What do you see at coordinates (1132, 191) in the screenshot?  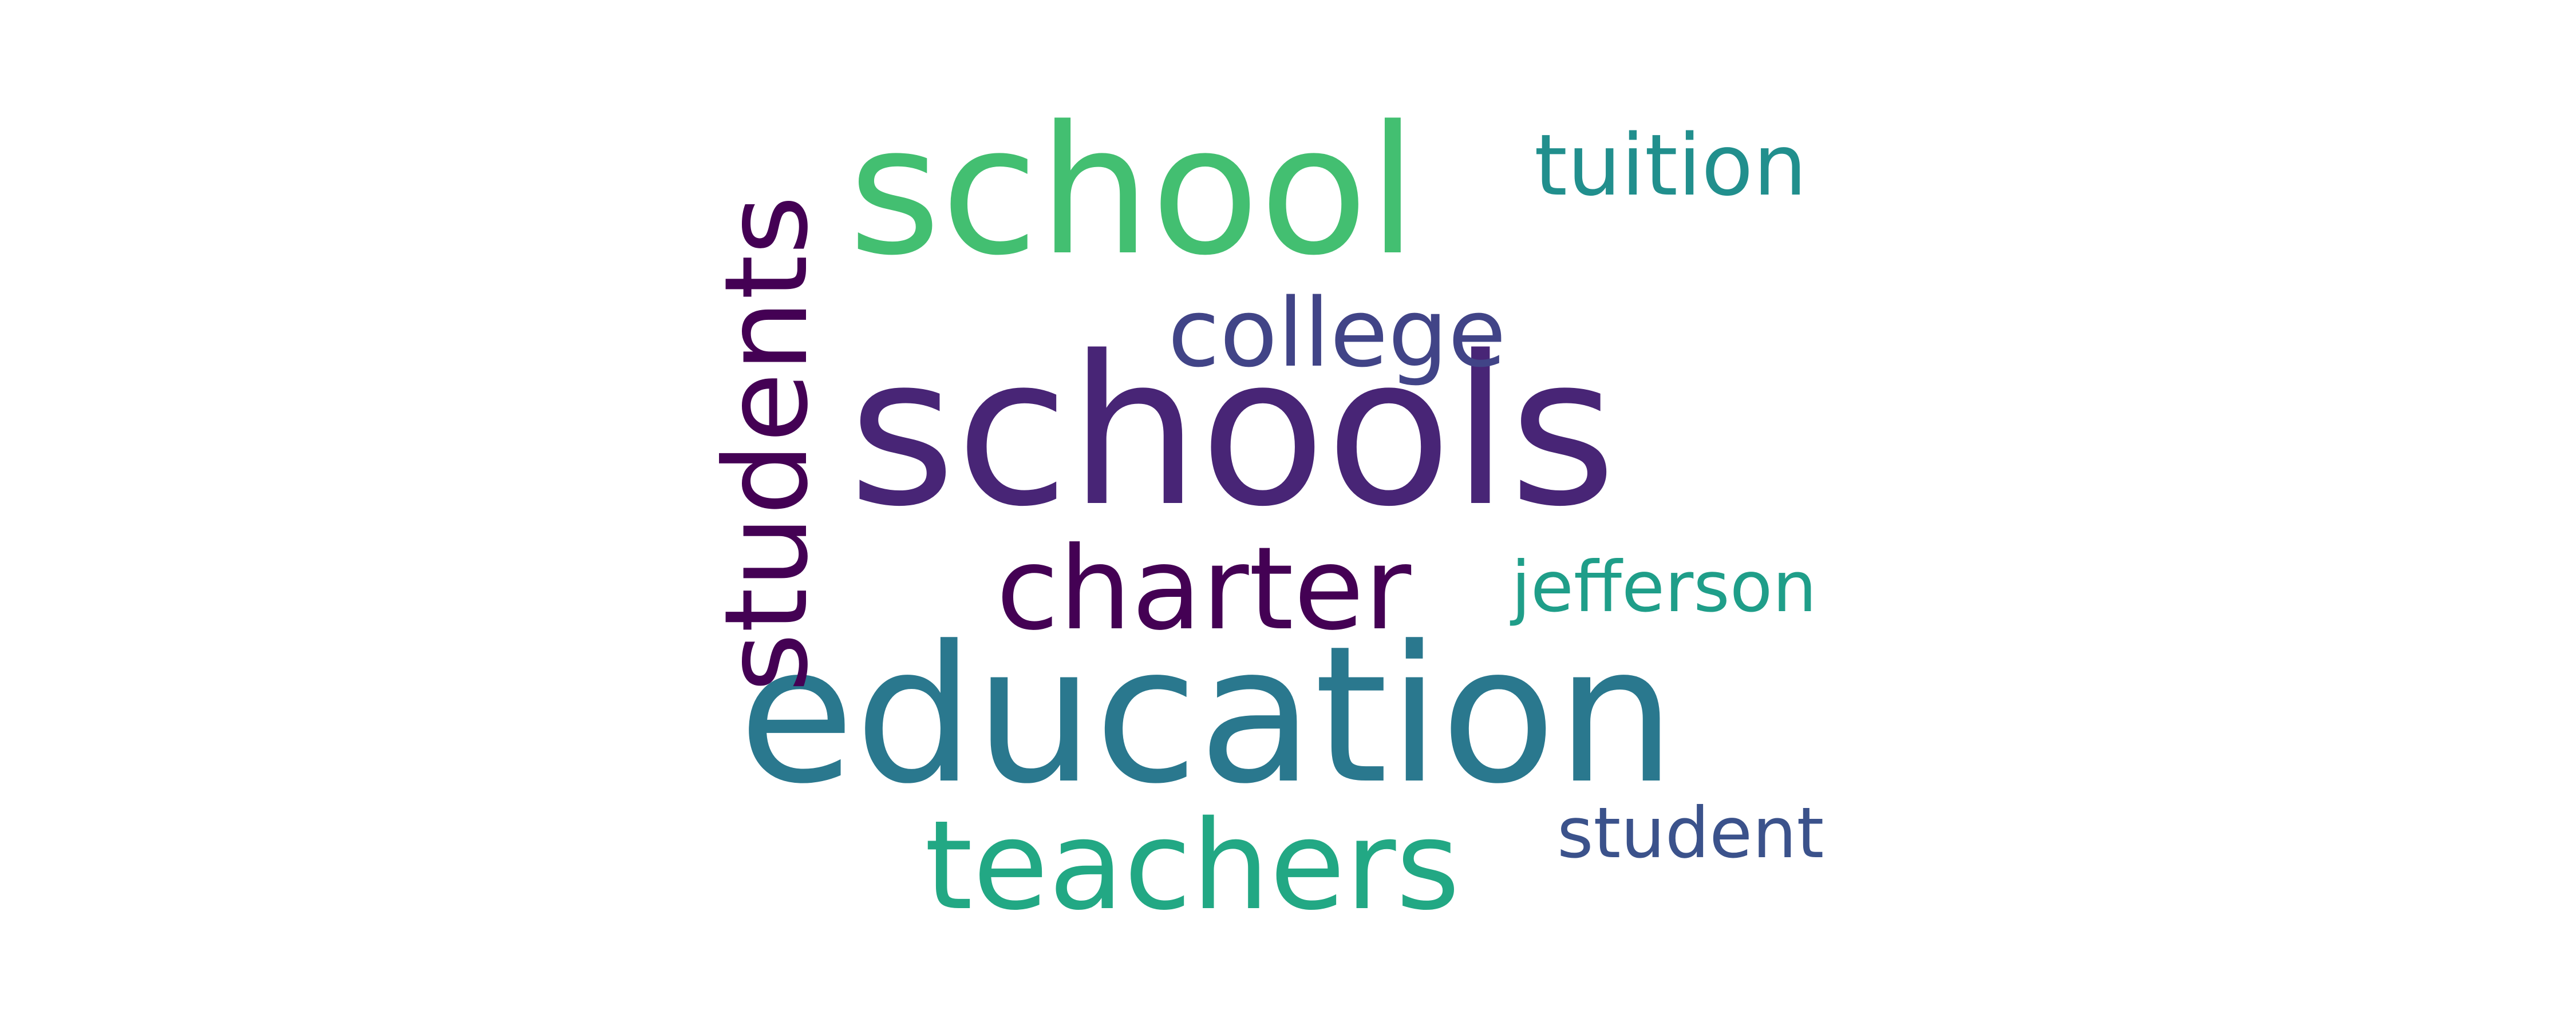 I see `word-school: school` at bounding box center [1132, 191].